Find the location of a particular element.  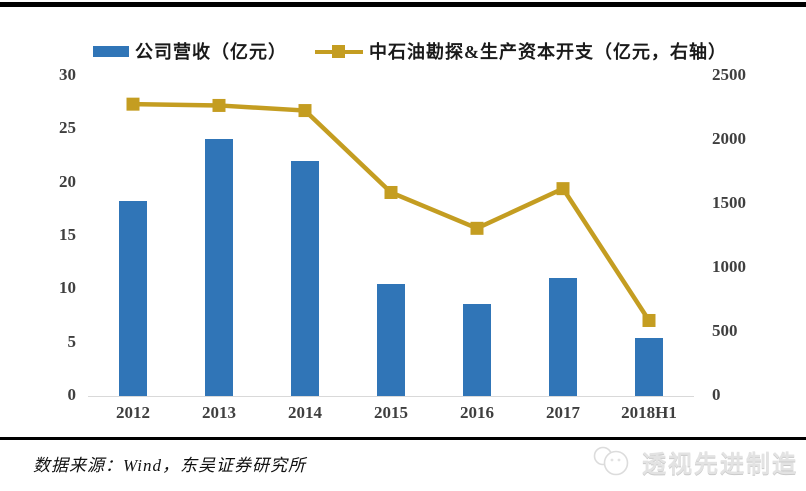

legend-line-swatch-icon is located at coordinates (339, 51).